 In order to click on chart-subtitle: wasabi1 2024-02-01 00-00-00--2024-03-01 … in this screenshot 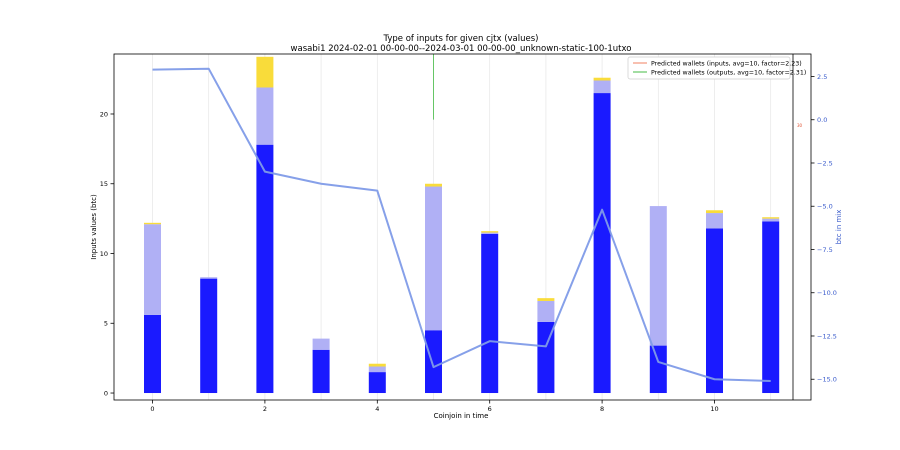, I will do `click(461, 49)`.